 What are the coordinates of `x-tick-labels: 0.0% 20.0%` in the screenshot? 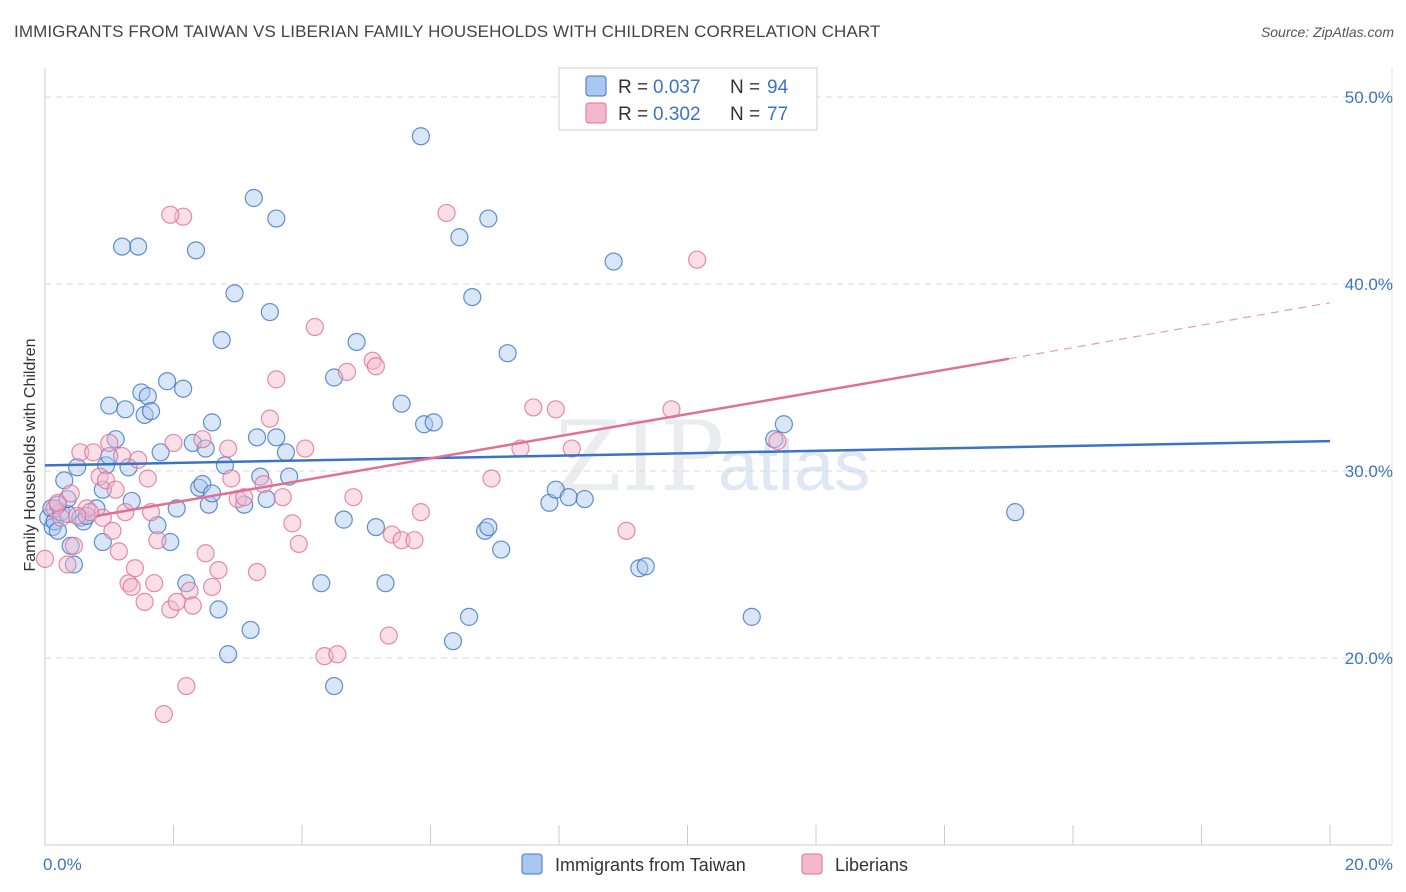 It's located at (718, 864).